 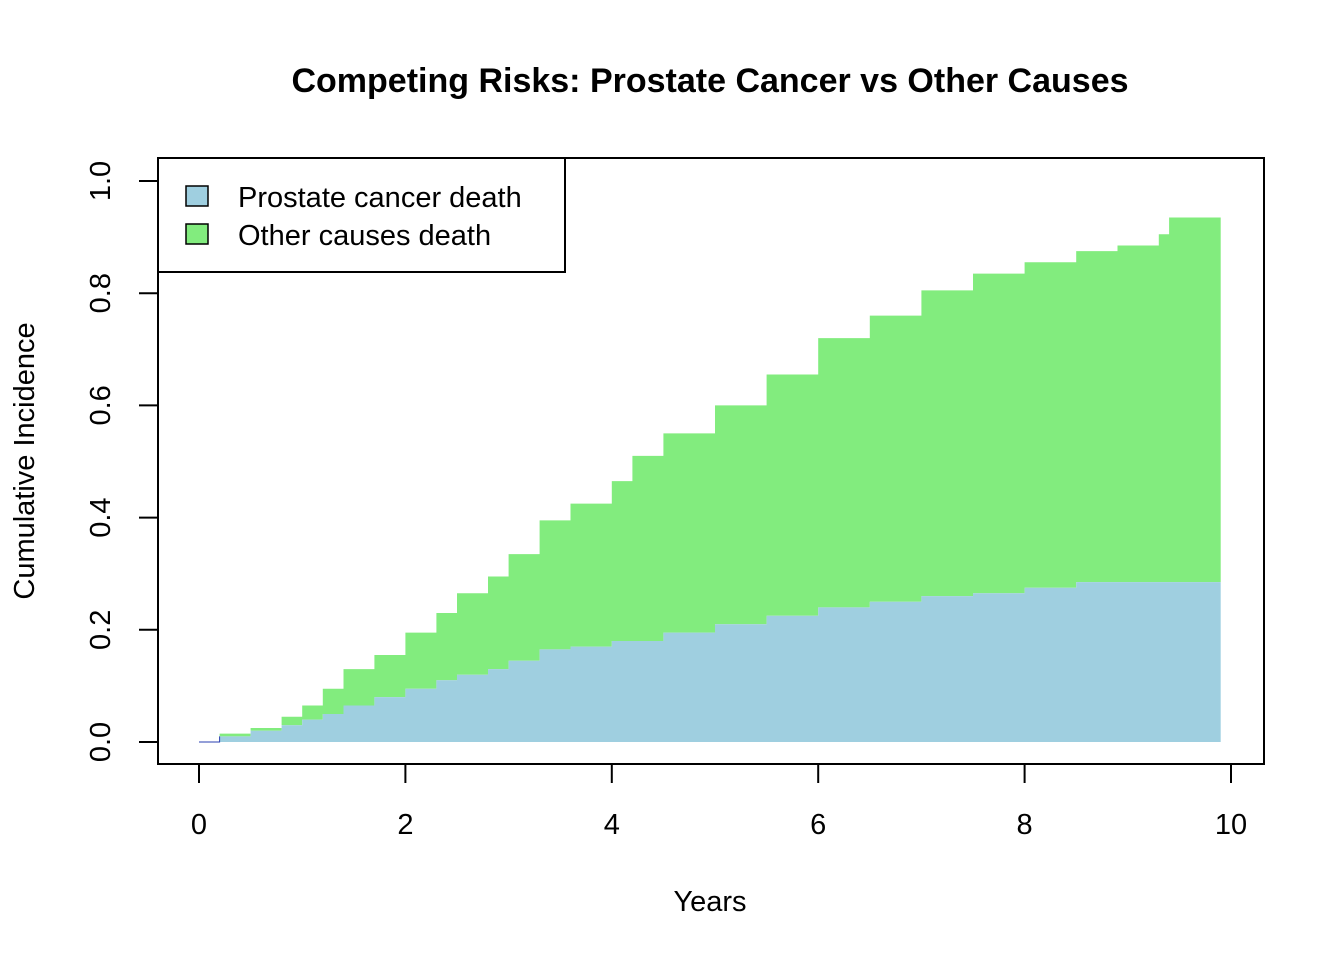 What do you see at coordinates (101, 517) in the screenshot?
I see `y-tick-label: 0.4` at bounding box center [101, 517].